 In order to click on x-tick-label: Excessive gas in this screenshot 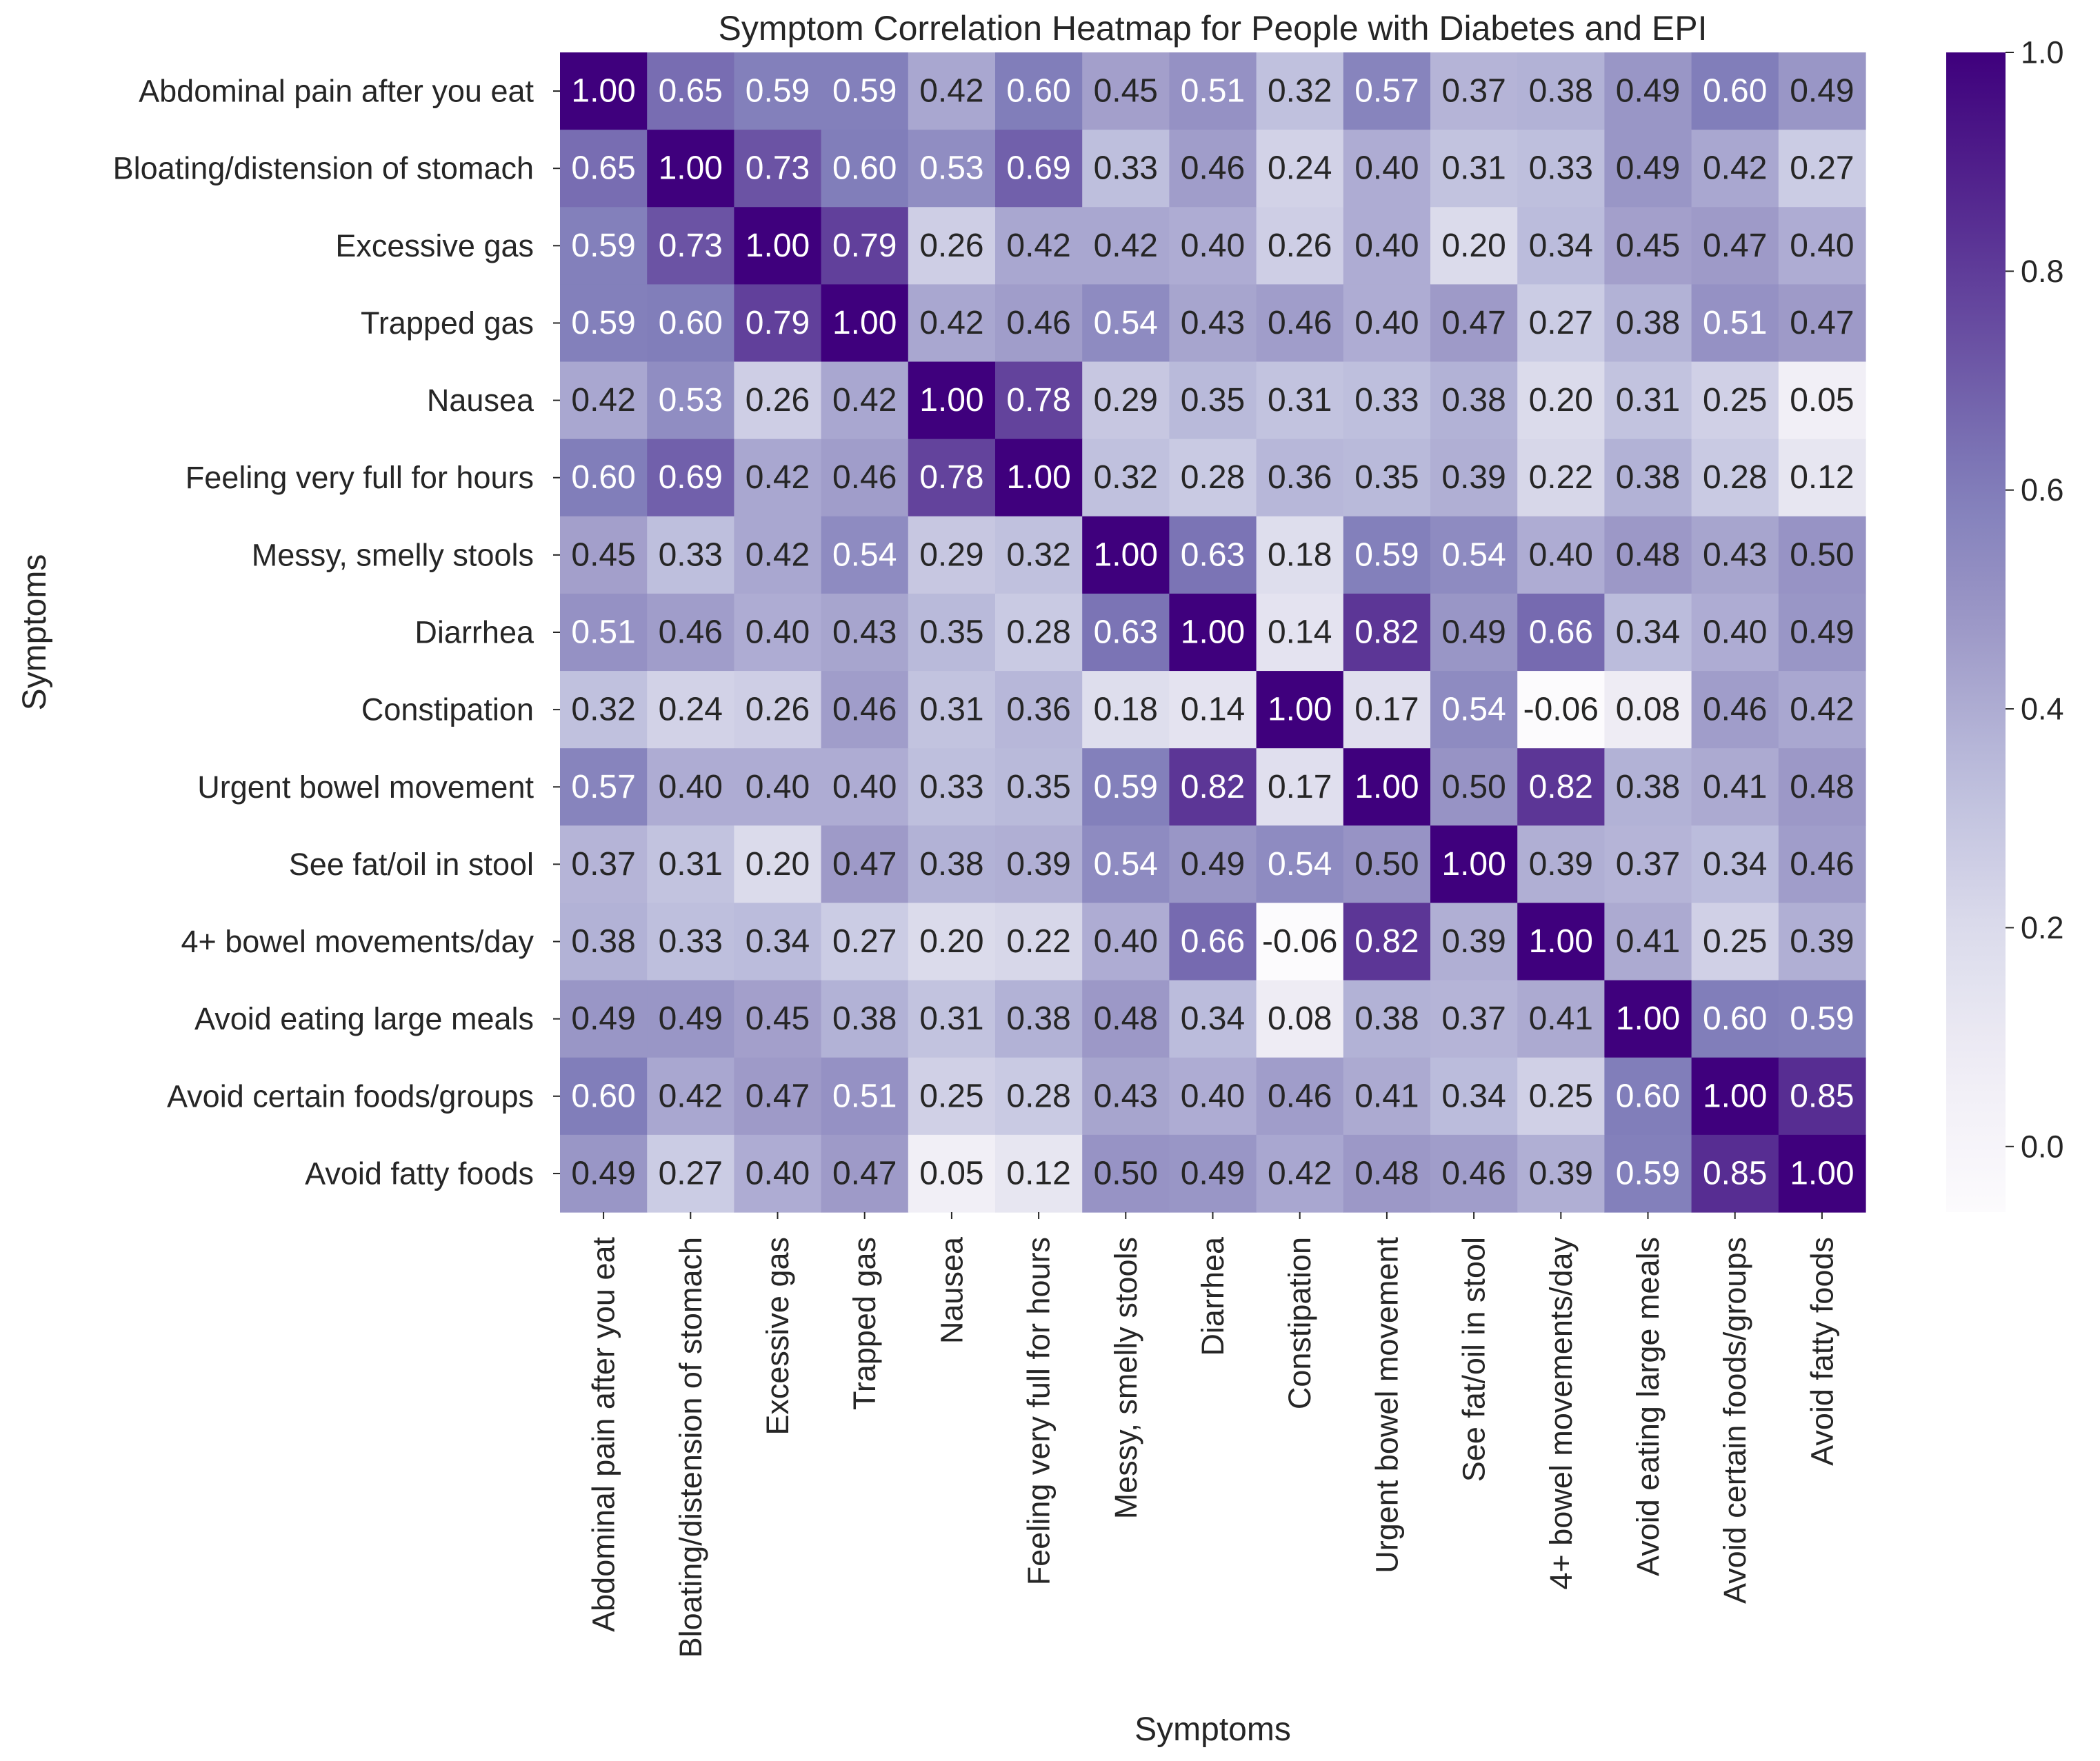, I will do `click(777, 1336)`.